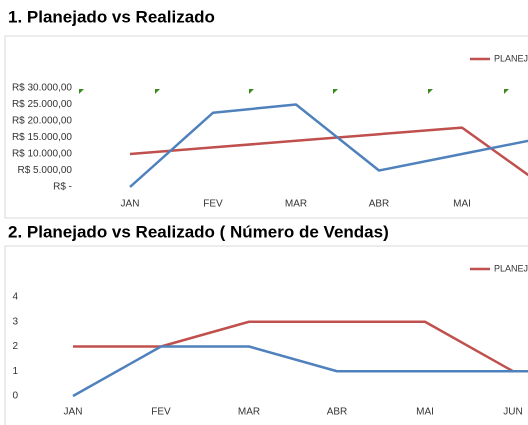 This screenshot has width=528, height=425. What do you see at coordinates (62, 187) in the screenshot?
I see `y-tick-label: R$ -` at bounding box center [62, 187].